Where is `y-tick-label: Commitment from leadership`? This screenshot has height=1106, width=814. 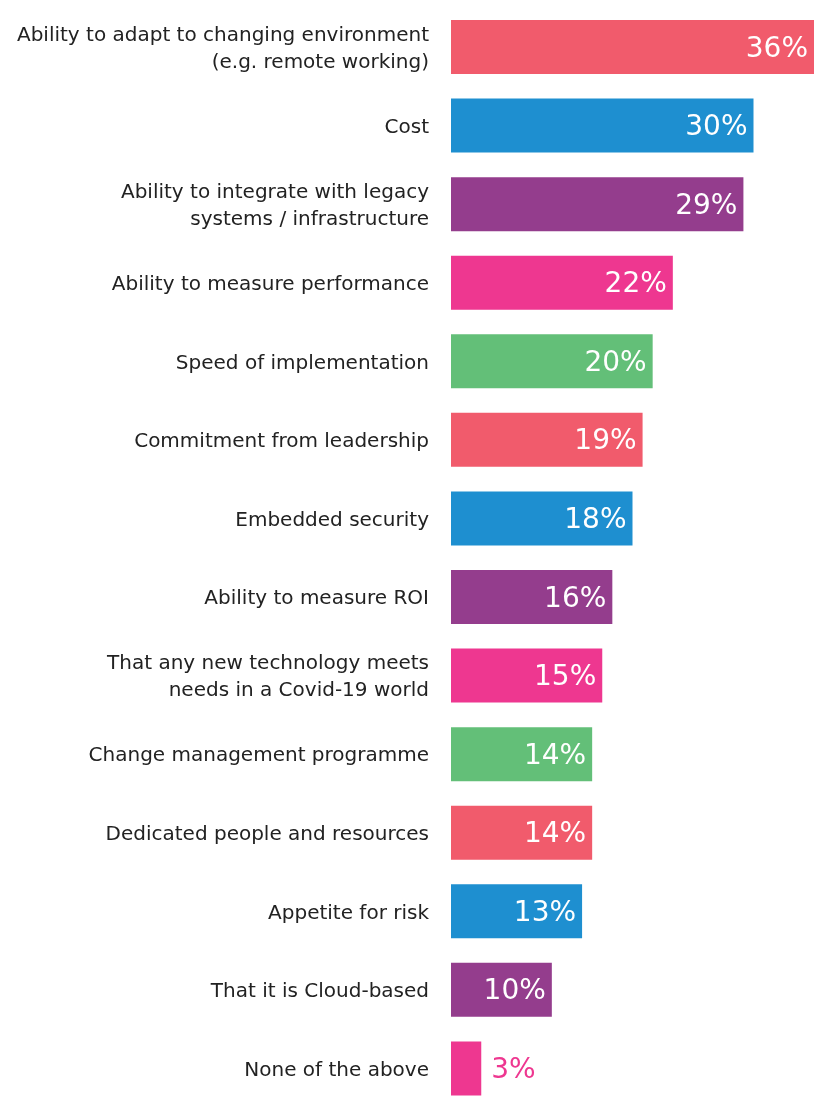
y-tick-label: Commitment from leadership is located at coordinates (281, 440).